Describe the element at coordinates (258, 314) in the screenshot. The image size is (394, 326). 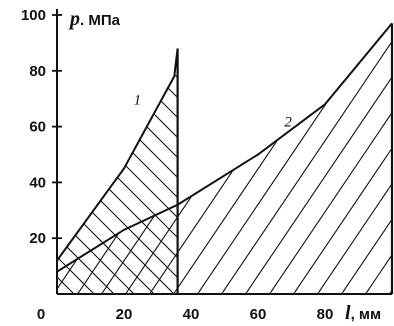
I see `x-tick-label: 60` at that location.